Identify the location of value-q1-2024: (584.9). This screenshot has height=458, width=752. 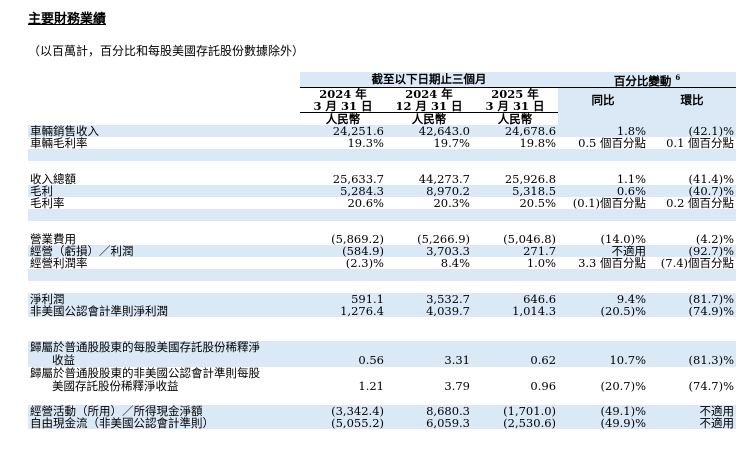
(343, 250).